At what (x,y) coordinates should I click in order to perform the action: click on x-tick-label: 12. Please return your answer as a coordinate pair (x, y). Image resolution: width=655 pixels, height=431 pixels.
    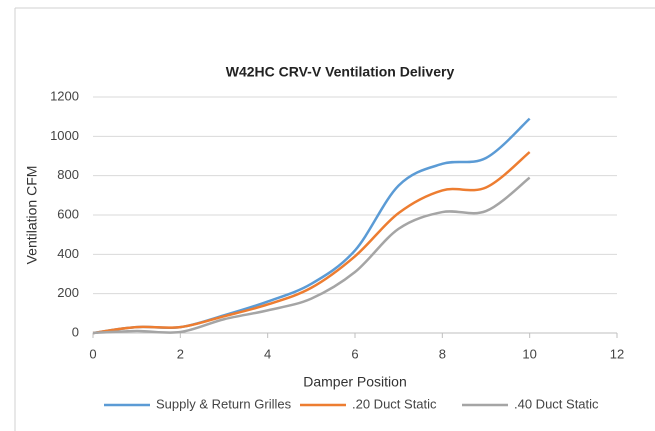
    Looking at the image, I should click on (617, 353).